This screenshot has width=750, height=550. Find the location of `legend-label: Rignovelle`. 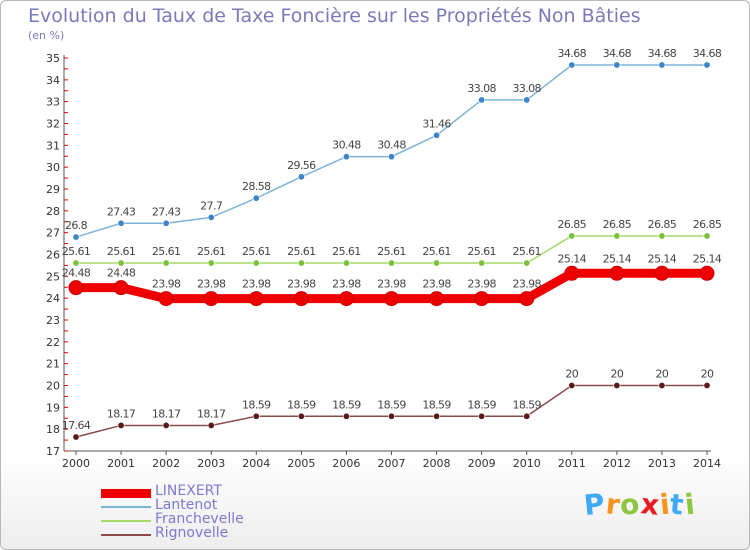

legend-label: Rignovelle is located at coordinates (192, 533).